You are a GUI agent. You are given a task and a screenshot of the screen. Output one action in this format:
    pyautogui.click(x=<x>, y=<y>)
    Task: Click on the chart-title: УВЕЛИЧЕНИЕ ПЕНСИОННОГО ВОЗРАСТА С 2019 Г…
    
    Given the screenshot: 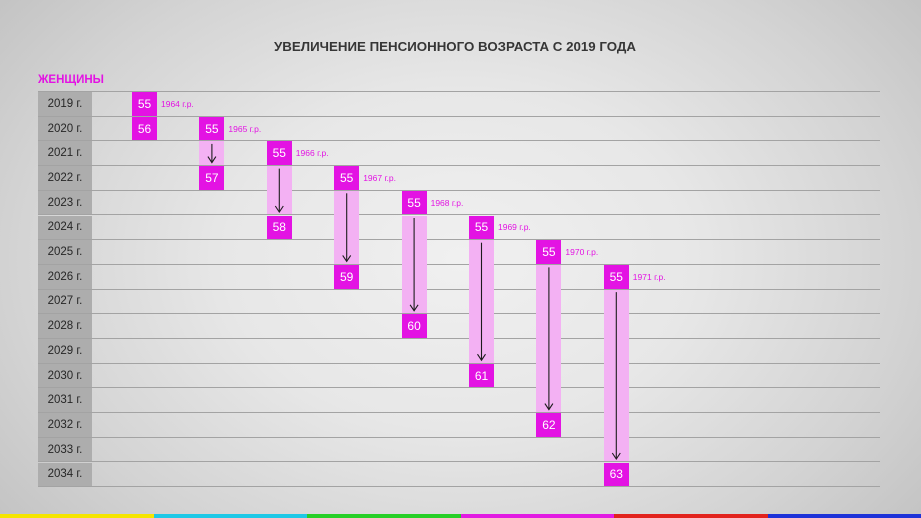 What is the action you would take?
    pyautogui.click(x=455, y=46)
    